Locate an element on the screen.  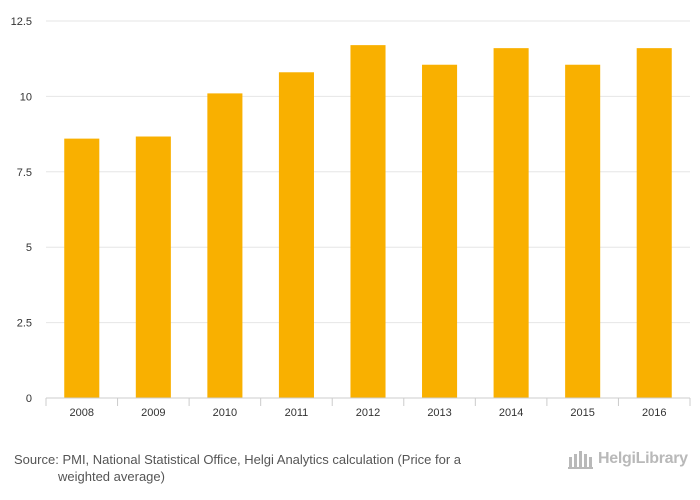
x-tick-label: 2011 is located at coordinates (297, 413).